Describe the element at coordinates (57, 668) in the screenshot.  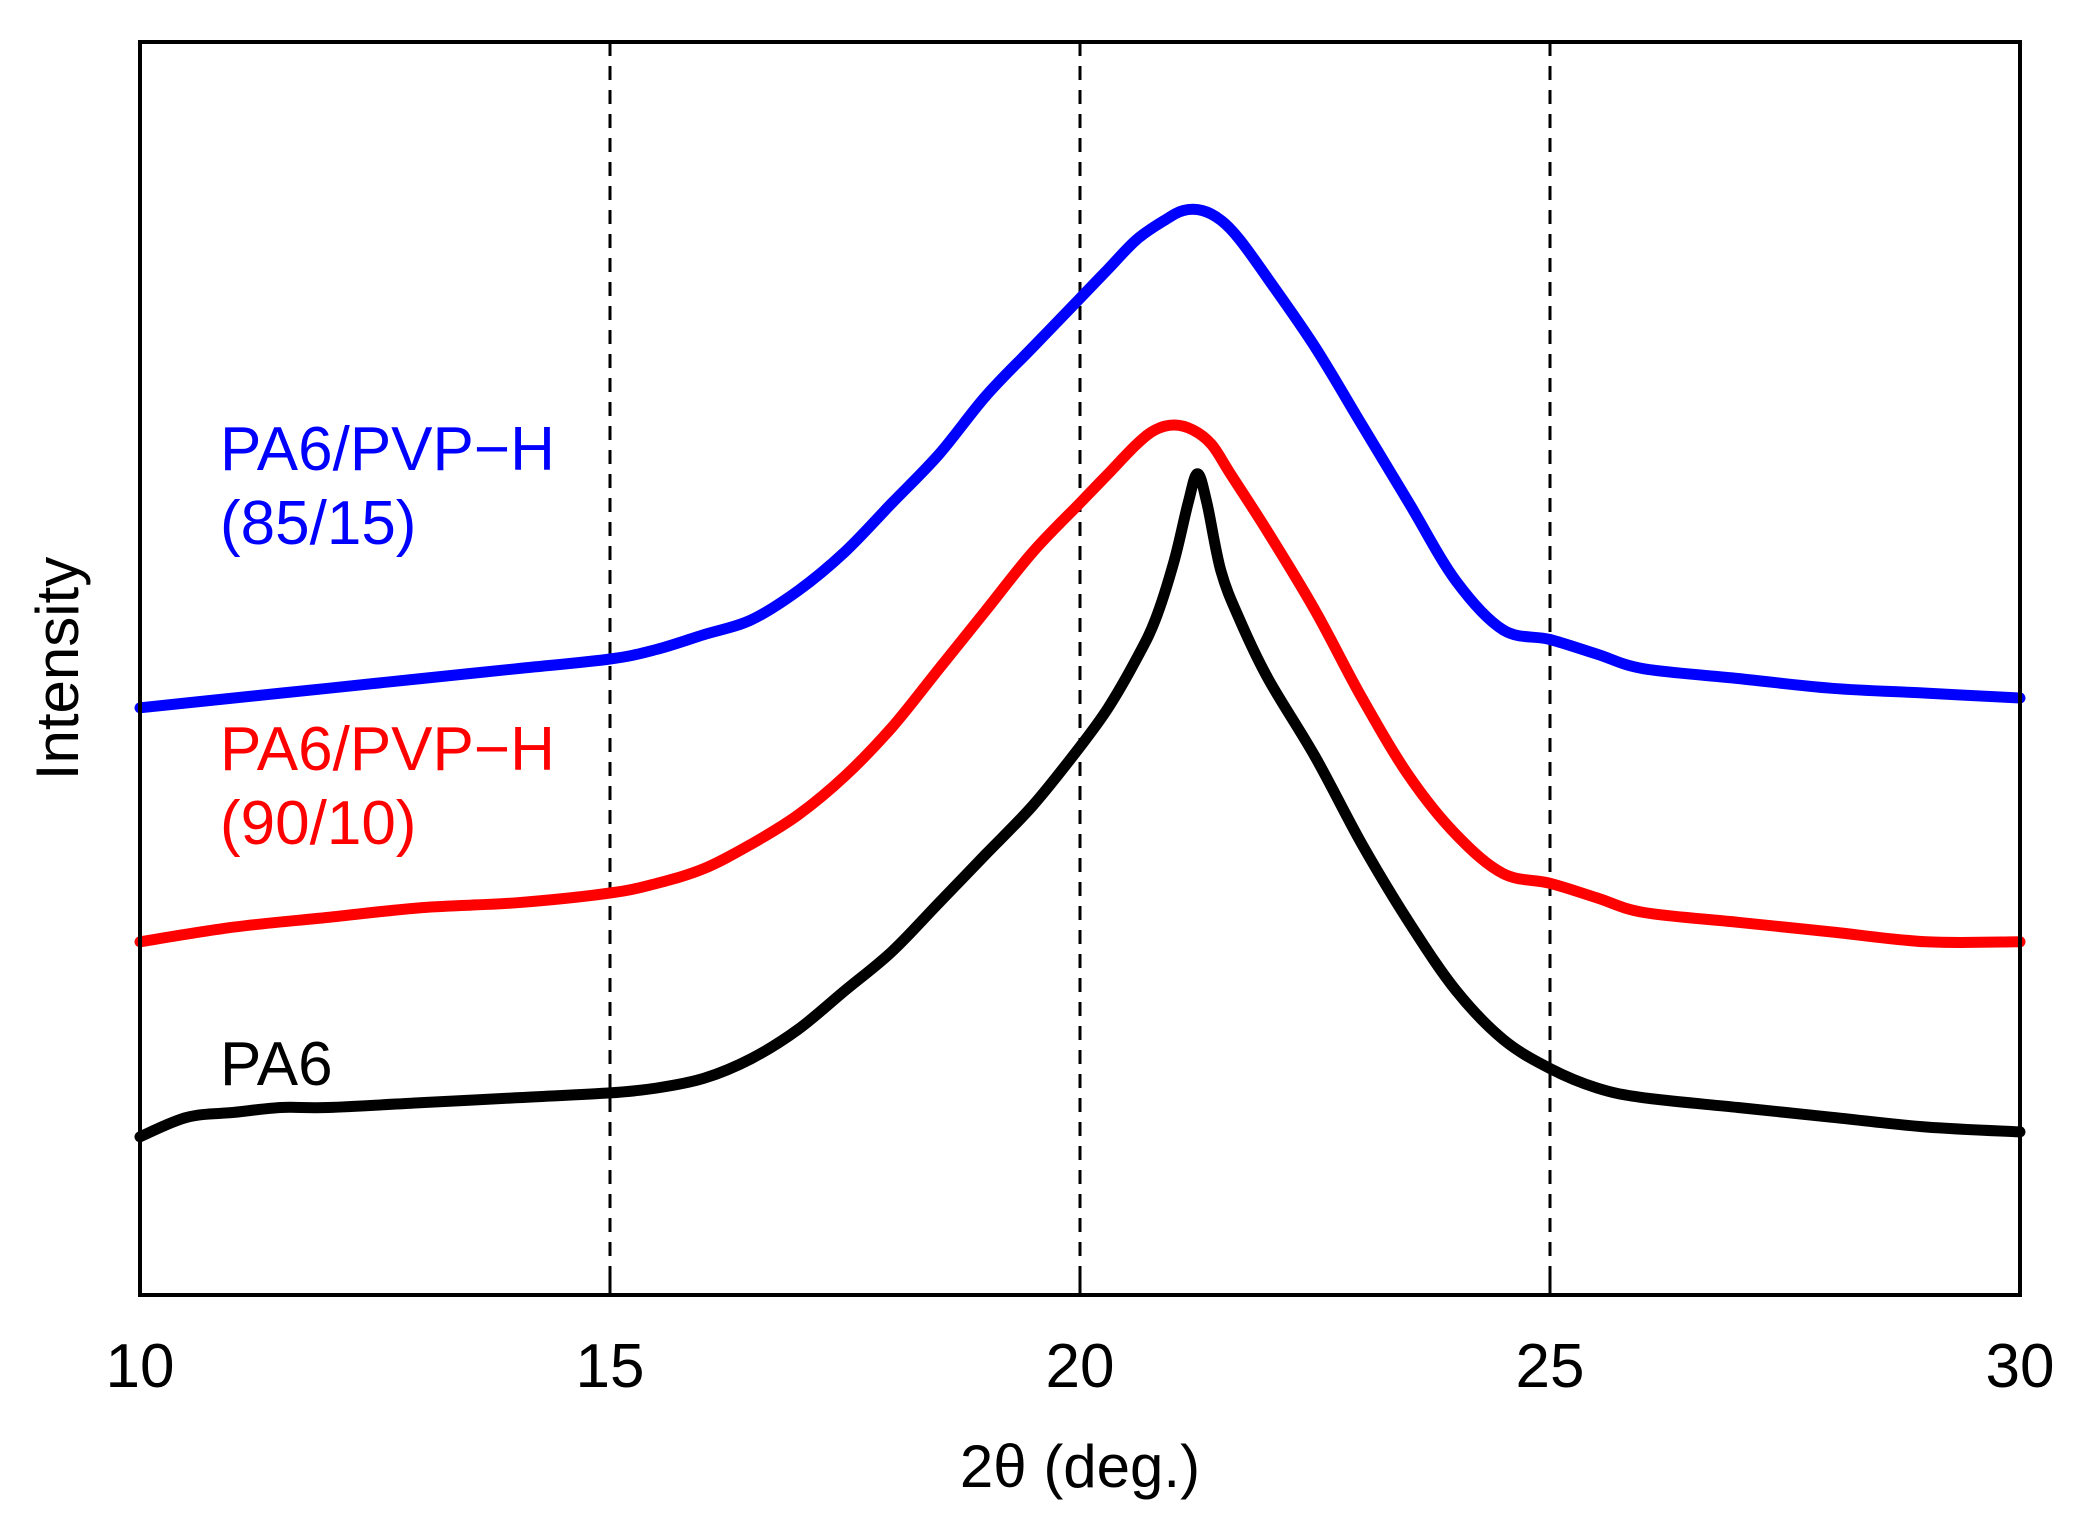
I see `y-axis-label: Intensity` at that location.